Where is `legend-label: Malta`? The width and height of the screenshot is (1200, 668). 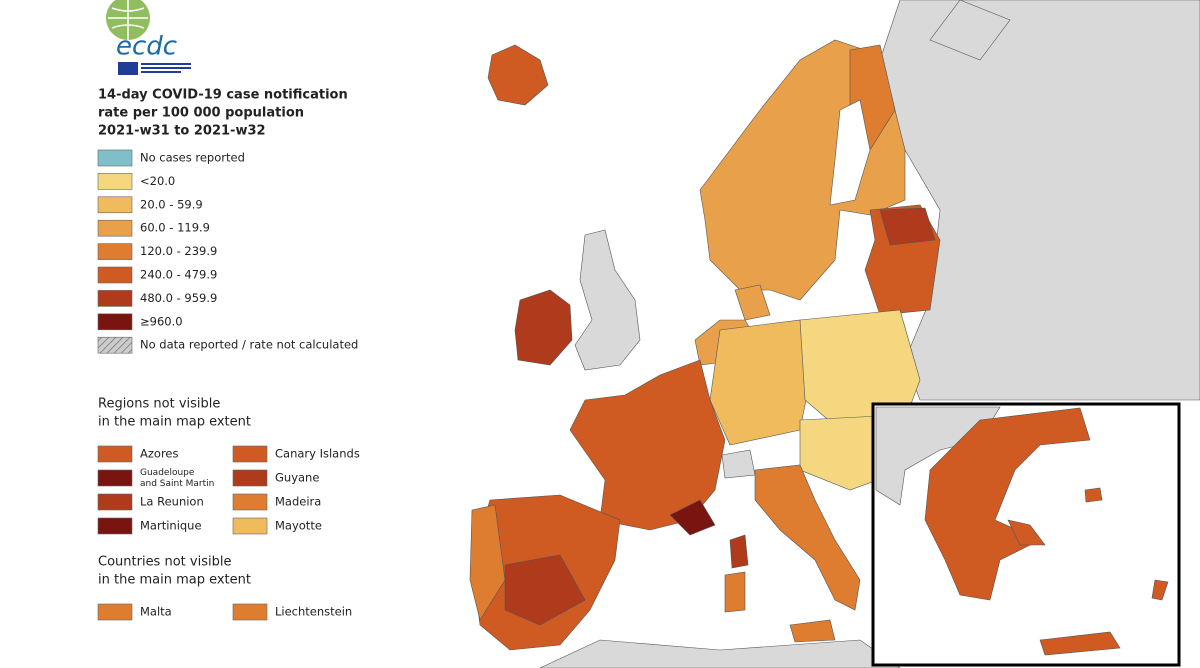 legend-label: Malta is located at coordinates (156, 612).